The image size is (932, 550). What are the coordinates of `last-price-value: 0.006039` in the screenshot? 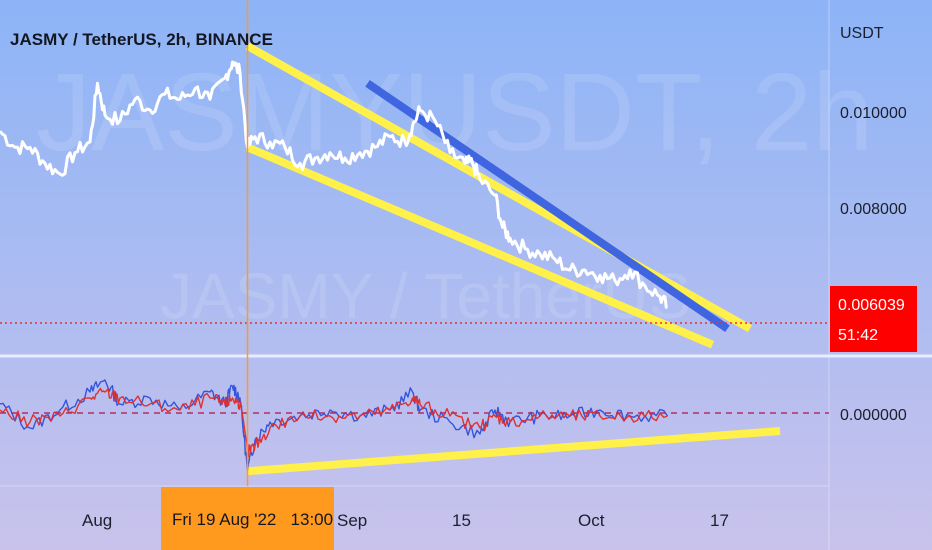 It's located at (871, 305).